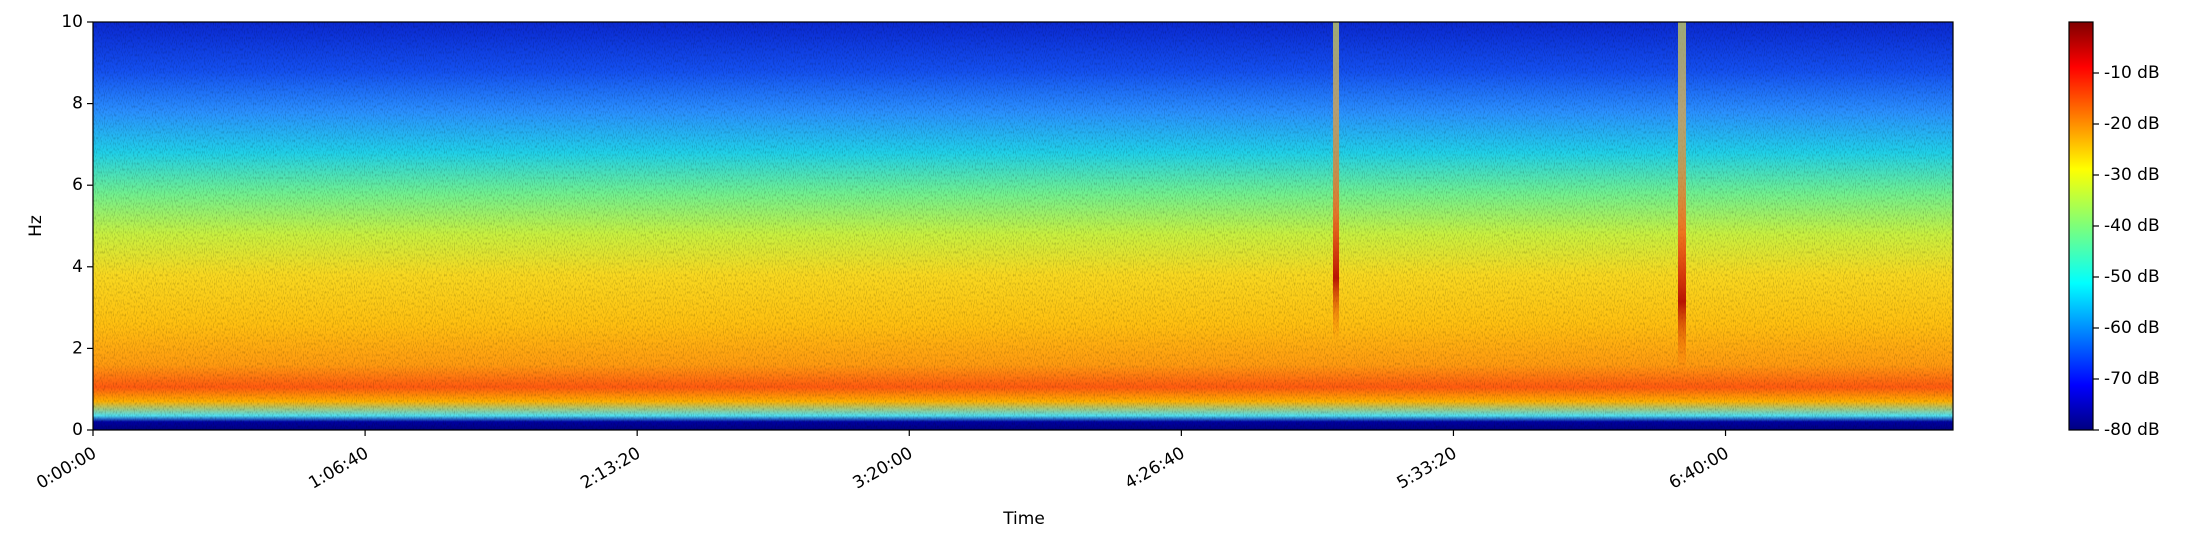 Image resolution: width=2188 pixels, height=546 pixels. I want to click on colorbar-tick-label: -80 dB, so click(2132, 430).